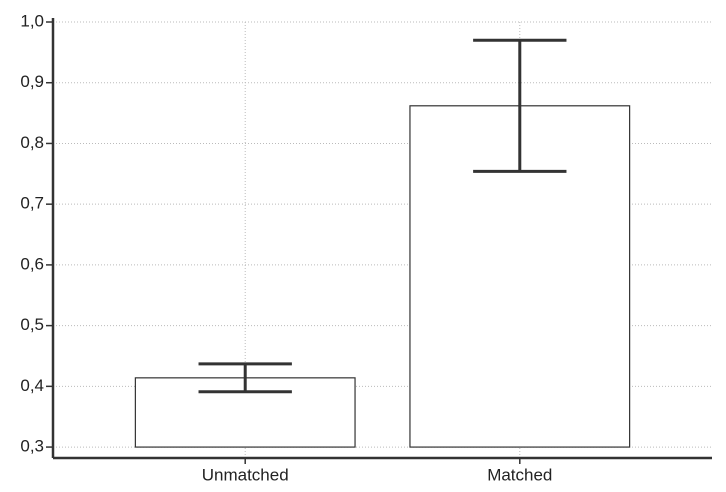  Describe the element at coordinates (32, 324) in the screenshot. I see `y-tick-label: 0,5` at that location.